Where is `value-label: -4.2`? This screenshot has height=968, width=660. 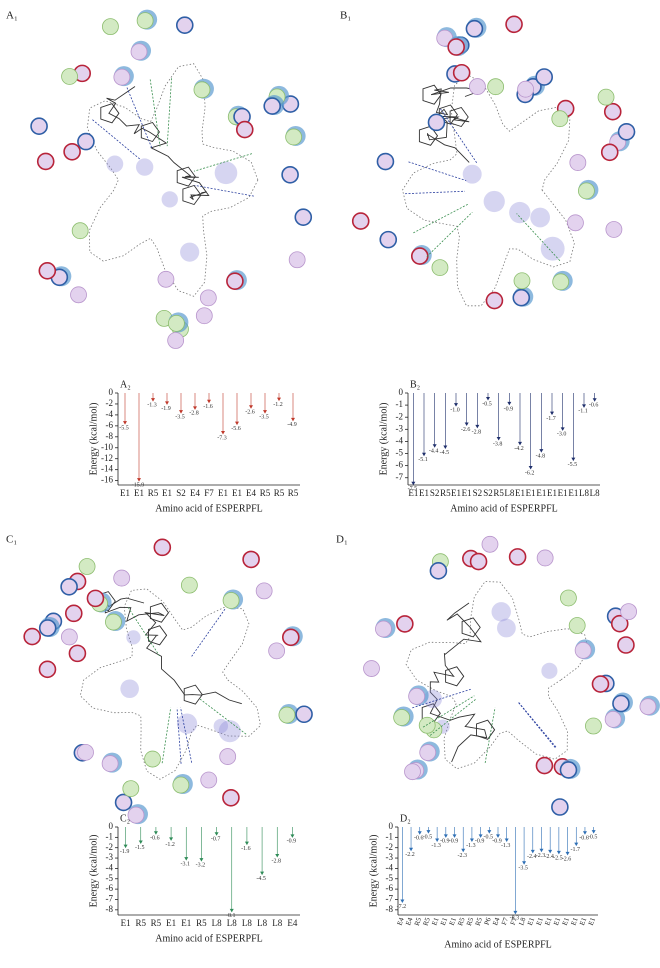 value-label: -4.2 is located at coordinates (519, 449).